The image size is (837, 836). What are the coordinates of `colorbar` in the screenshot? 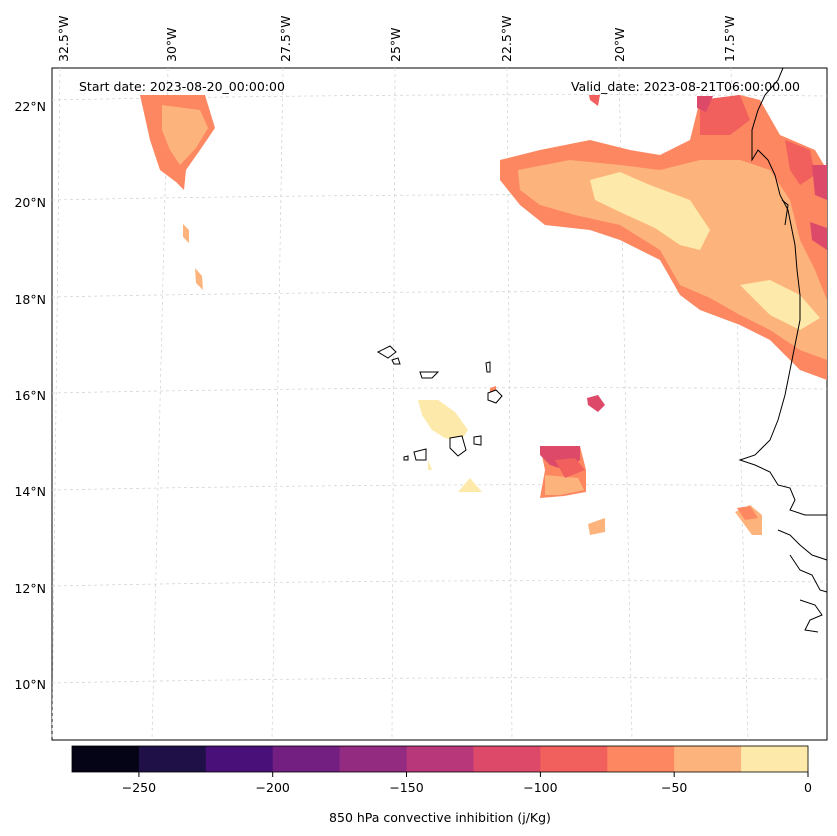 It's located at (440, 759).